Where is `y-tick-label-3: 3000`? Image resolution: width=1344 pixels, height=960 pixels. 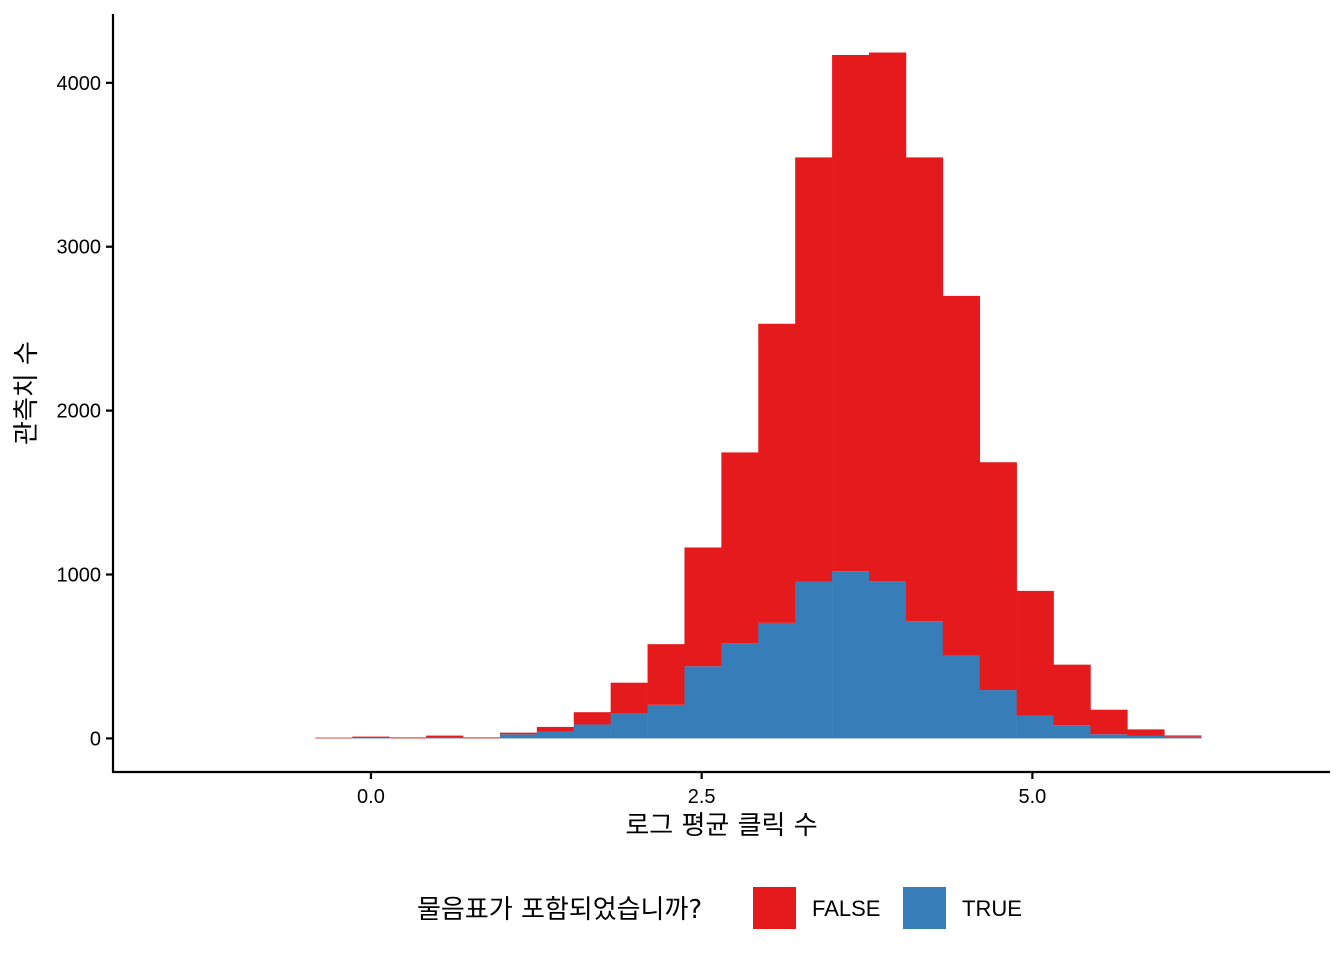
y-tick-label-3: 3000 is located at coordinates (79, 248).